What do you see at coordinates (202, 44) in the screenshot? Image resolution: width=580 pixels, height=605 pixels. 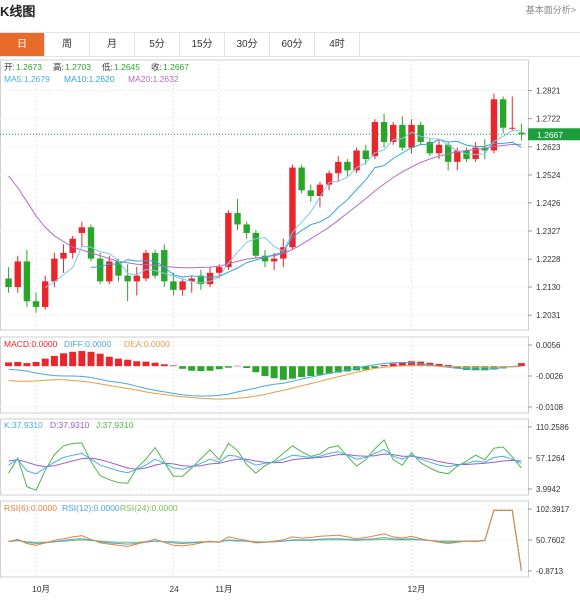 I see `tab-4: 15分` at bounding box center [202, 44].